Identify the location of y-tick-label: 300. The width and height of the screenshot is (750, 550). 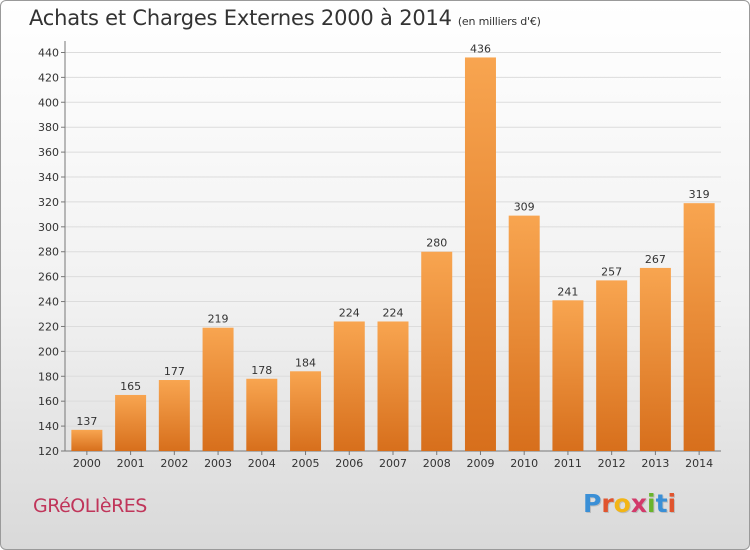
(48, 227).